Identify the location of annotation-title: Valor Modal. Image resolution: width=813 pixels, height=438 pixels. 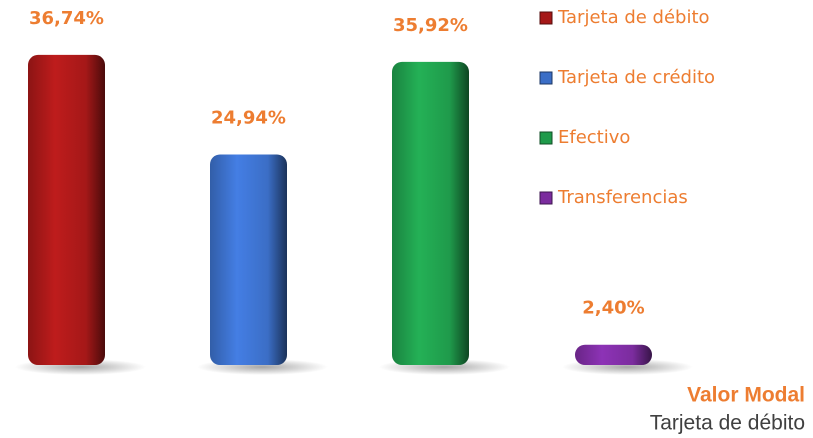
(746, 395).